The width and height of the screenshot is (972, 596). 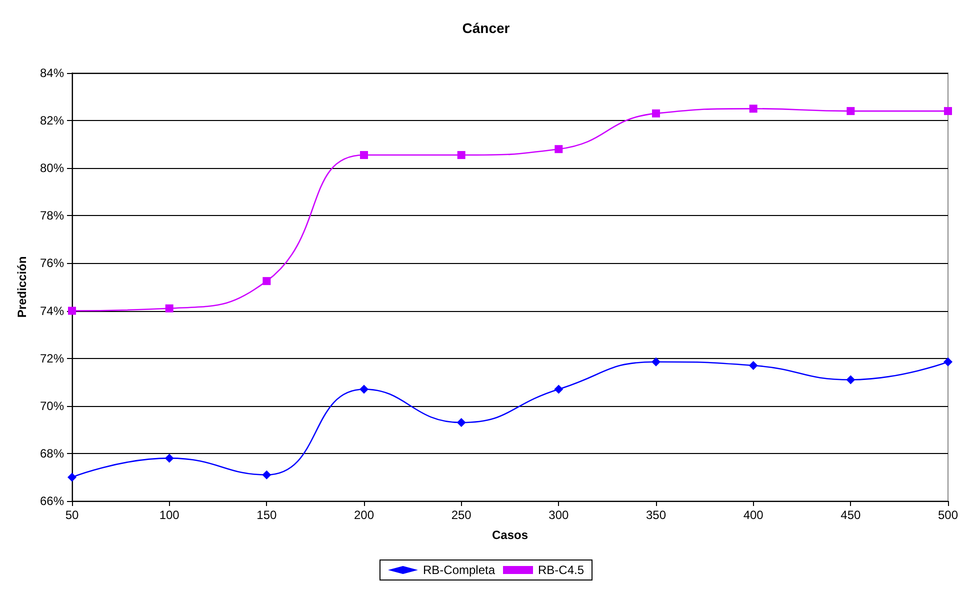 I want to click on legend-label: RB-Completa, so click(x=459, y=570).